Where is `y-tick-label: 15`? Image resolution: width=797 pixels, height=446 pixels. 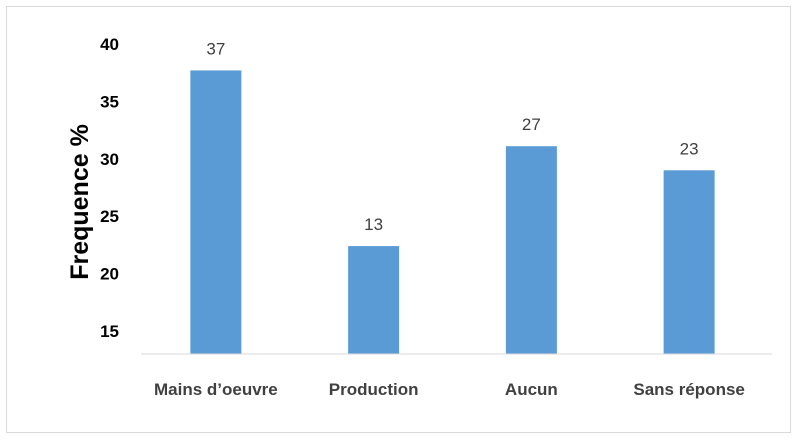
y-tick-label: 15 is located at coordinates (109, 331).